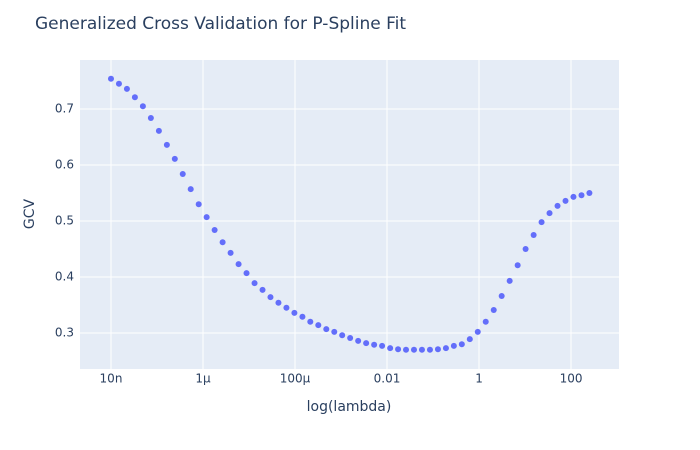  I want to click on x-tick-label: 1, so click(479, 379).